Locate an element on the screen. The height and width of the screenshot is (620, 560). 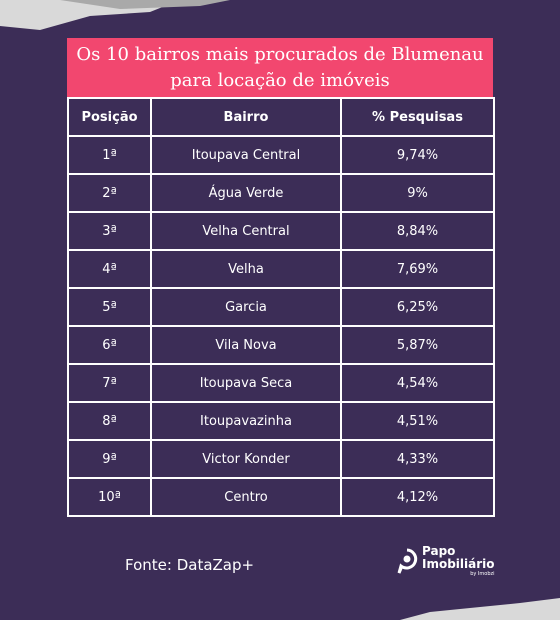
table-cell: Garcia is located at coordinates (246, 307).